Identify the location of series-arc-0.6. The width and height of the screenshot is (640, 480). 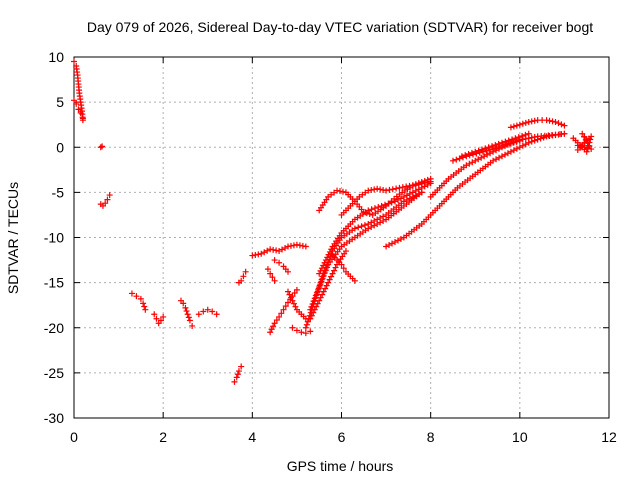
(101, 147).